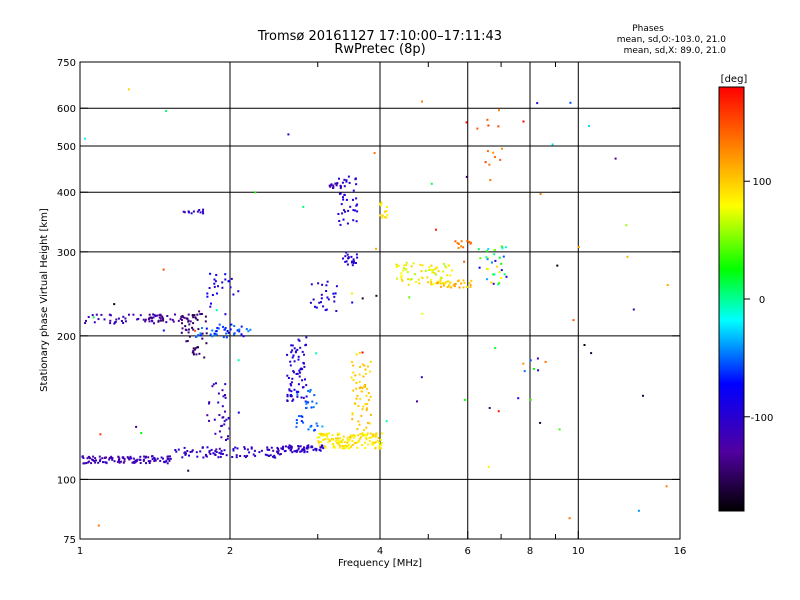  Describe the element at coordinates (230, 551) in the screenshot. I see `x-tick-label-1: 2` at that location.